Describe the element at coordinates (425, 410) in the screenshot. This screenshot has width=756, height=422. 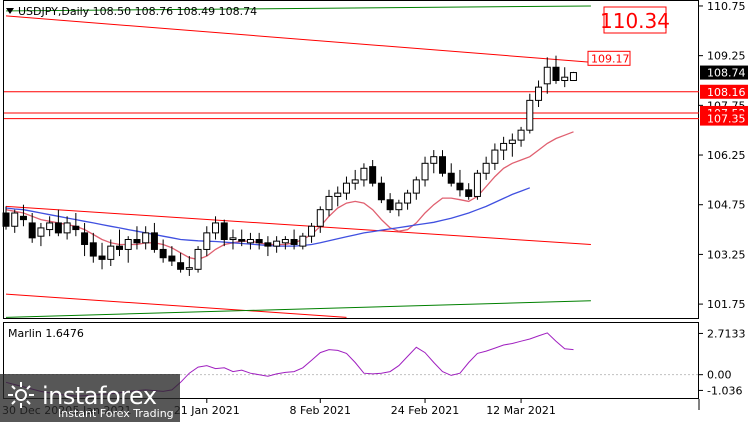
I see `time-tick-label: 24 Feb 2021` at that location.